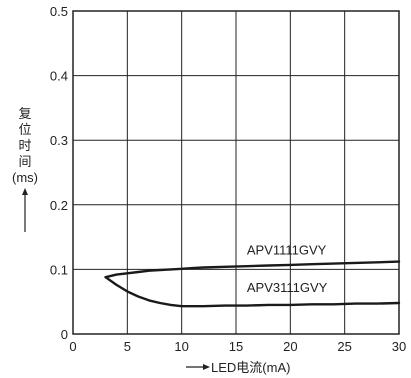 The image size is (411, 378). What do you see at coordinates (24, 113) in the screenshot?
I see `y-axis-title-part: 复` at bounding box center [24, 113].